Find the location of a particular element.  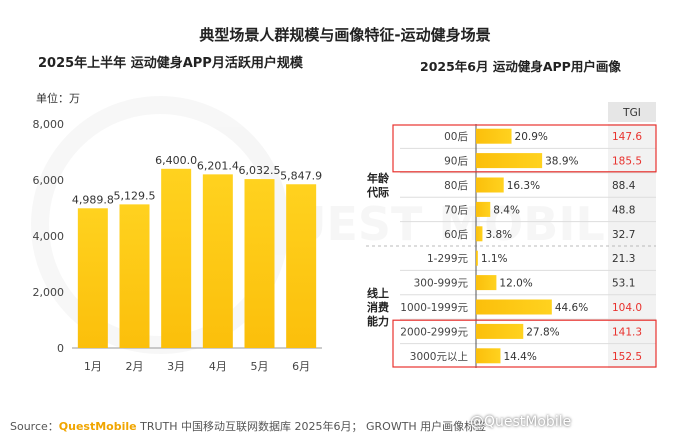

x-tick-label: 5月 is located at coordinates (260, 366).